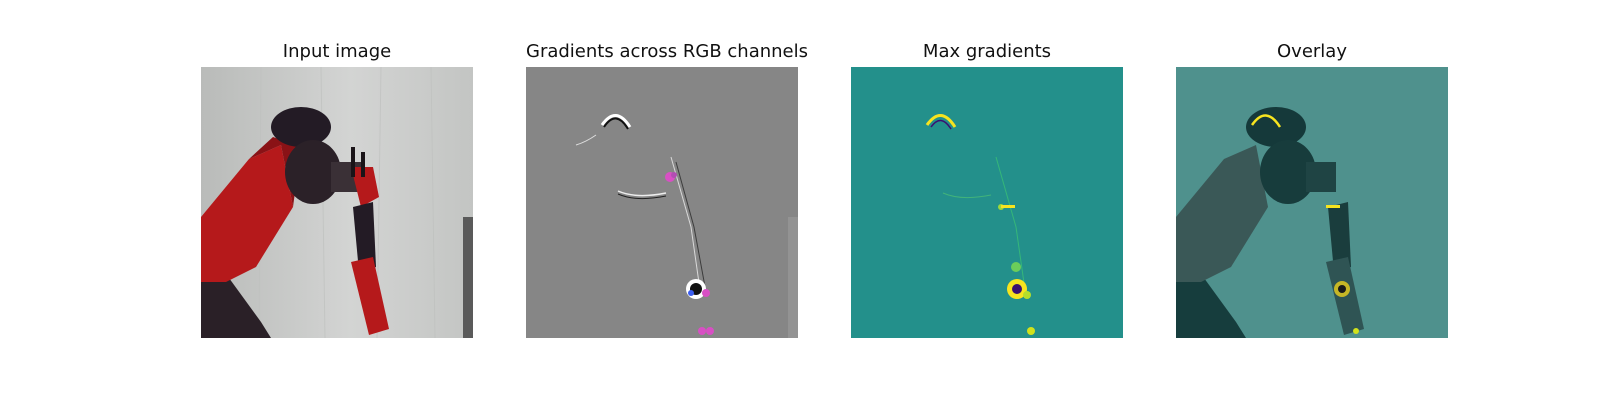 Image resolution: width=1600 pixels, height=400 pixels. I want to click on panel-title-max-gradients: Max gradients, so click(987, 51).